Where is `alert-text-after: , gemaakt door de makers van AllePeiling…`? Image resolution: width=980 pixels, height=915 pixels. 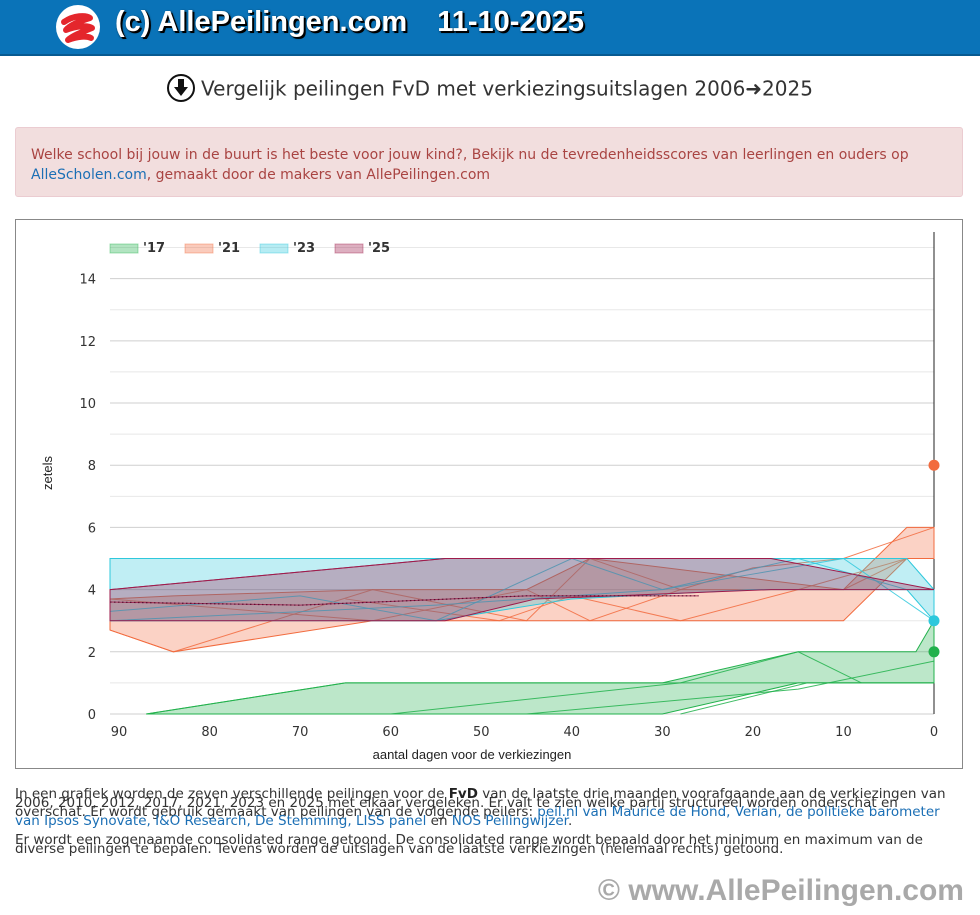
alert-text-after: , gemaakt door de makers van AllePeiling… is located at coordinates (318, 175).